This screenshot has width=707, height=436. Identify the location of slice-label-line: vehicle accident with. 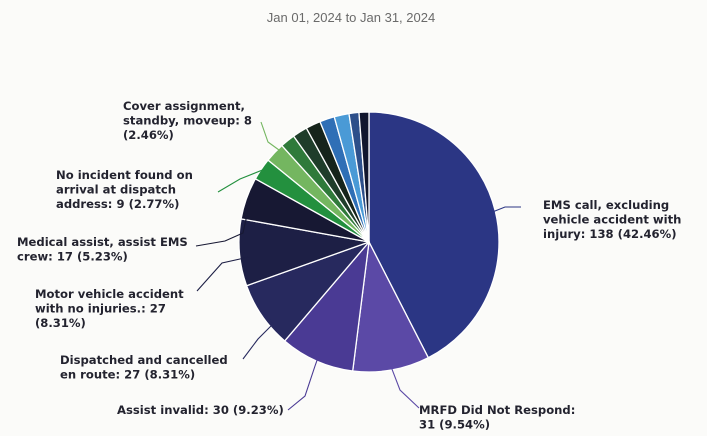
(612, 220).